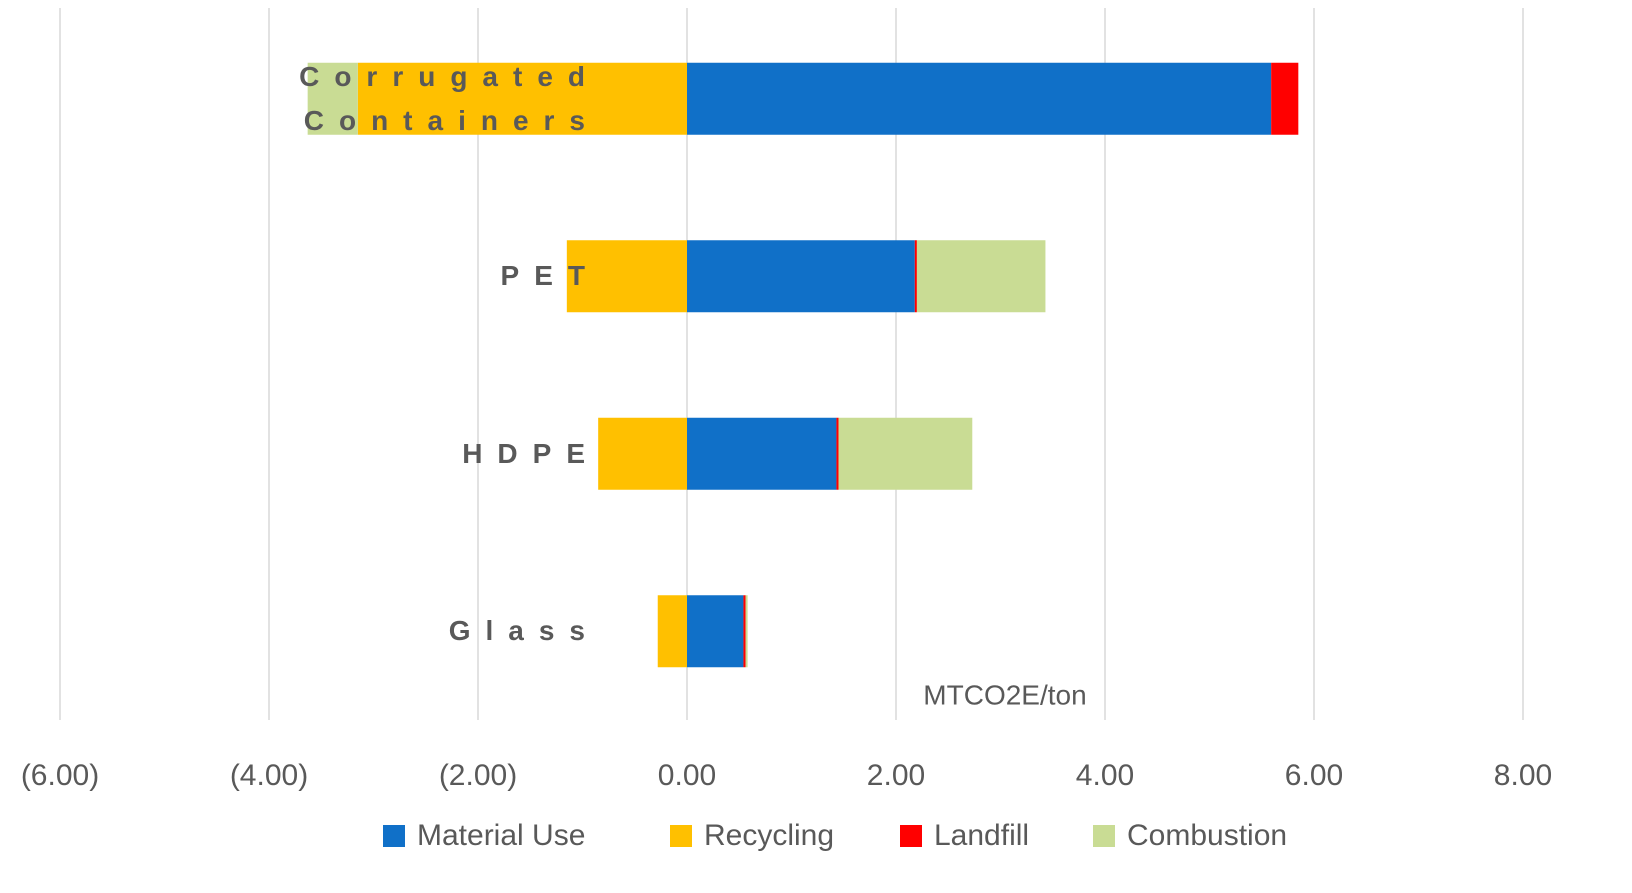  Describe the element at coordinates (896, 775) in the screenshot. I see `x-tick-label: 2.00` at that location.